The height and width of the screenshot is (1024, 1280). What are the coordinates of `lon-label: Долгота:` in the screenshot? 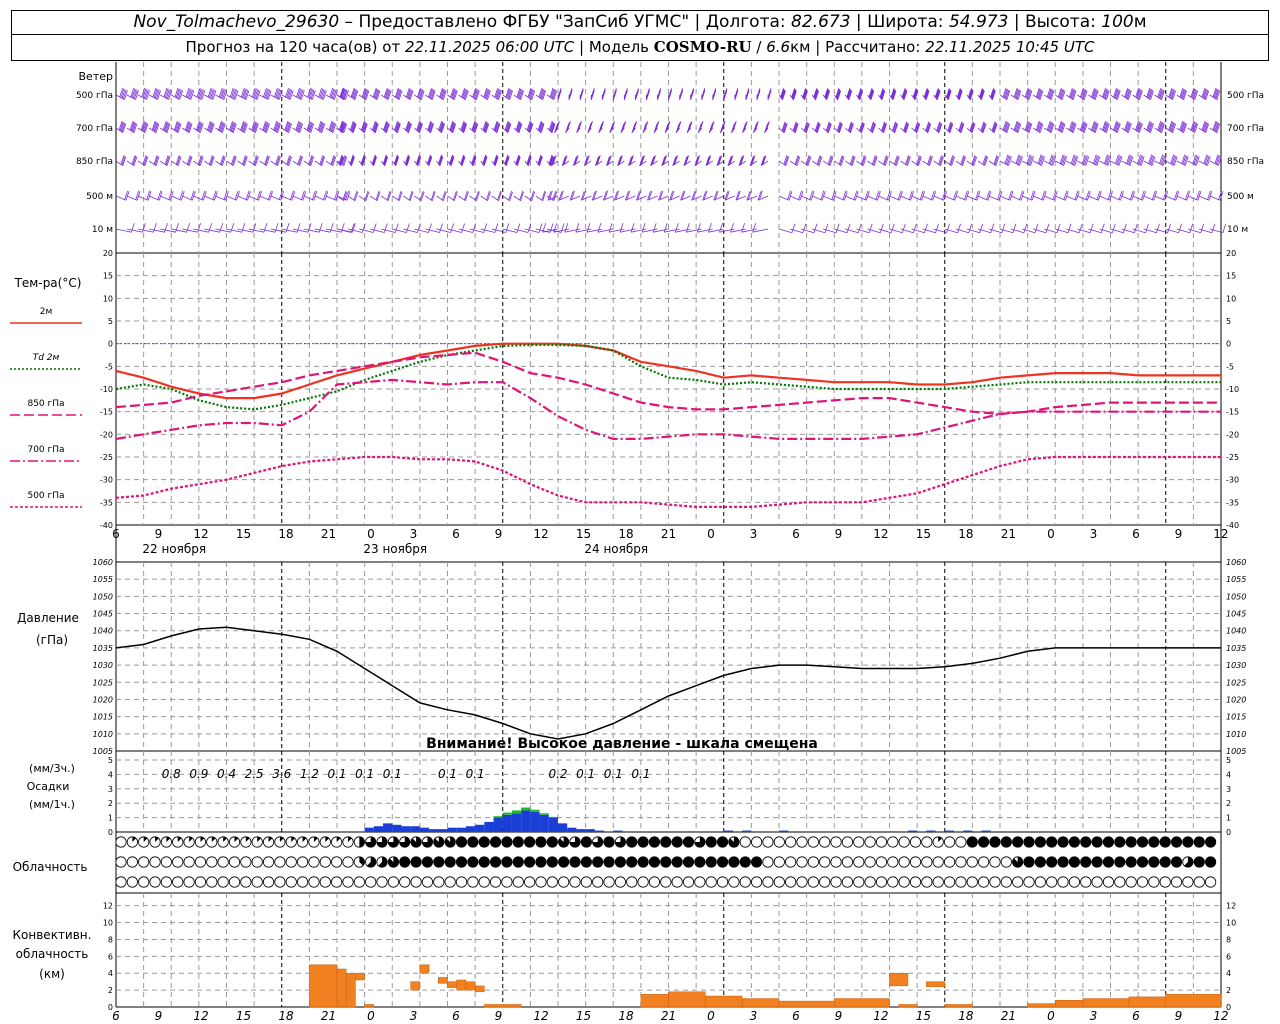 It's located at (745, 22).